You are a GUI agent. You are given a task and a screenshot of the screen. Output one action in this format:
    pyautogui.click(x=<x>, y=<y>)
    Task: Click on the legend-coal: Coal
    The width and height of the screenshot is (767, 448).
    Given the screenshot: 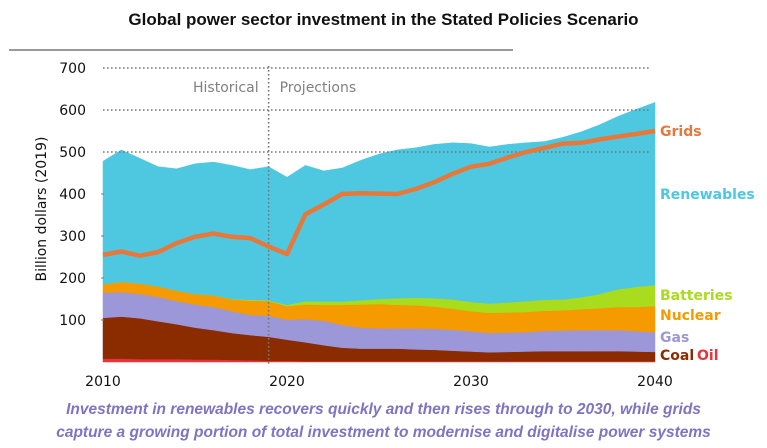 What is the action you would take?
    pyautogui.click(x=677, y=356)
    